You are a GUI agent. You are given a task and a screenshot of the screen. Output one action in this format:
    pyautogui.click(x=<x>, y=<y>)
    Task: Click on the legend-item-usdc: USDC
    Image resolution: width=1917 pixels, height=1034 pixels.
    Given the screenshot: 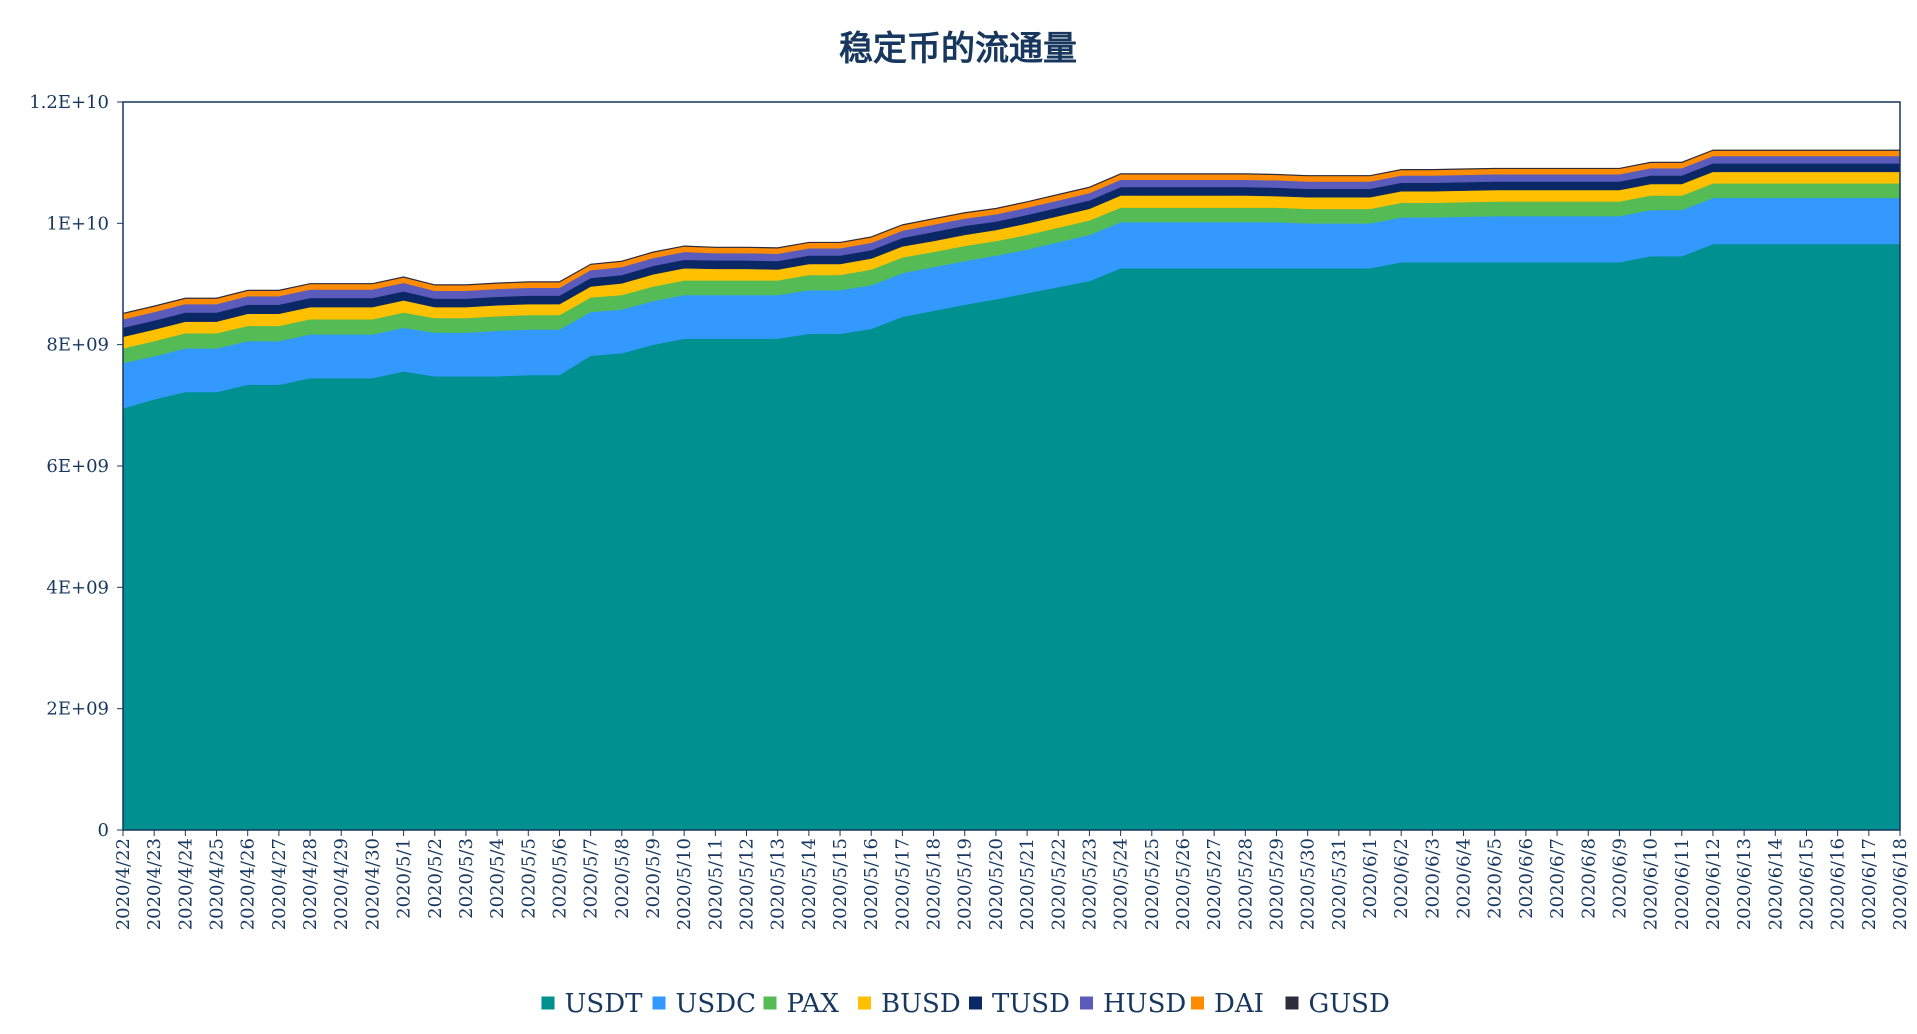 What is the action you would take?
    pyautogui.click(x=704, y=1004)
    